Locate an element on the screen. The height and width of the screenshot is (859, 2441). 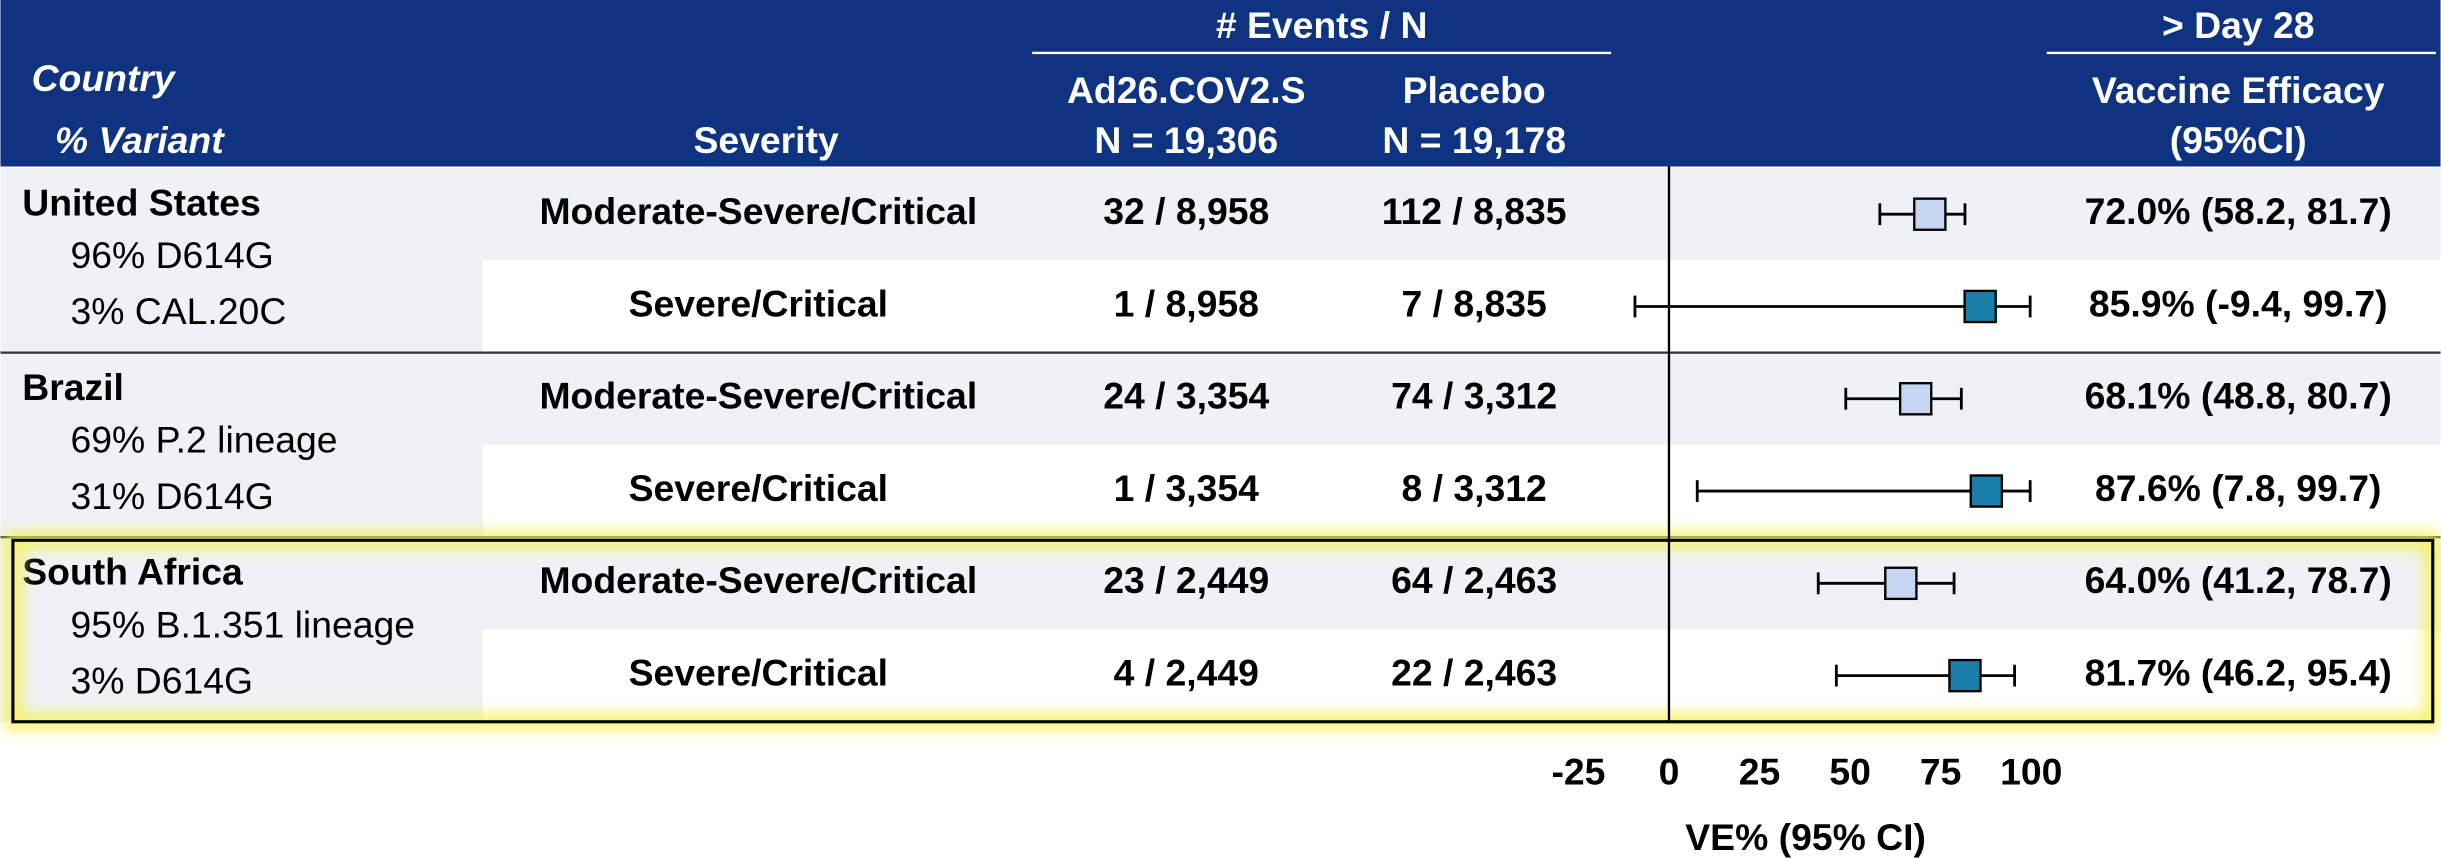
efficacy-label: 68.1% (48.8, 80.7) is located at coordinates (2238, 396).